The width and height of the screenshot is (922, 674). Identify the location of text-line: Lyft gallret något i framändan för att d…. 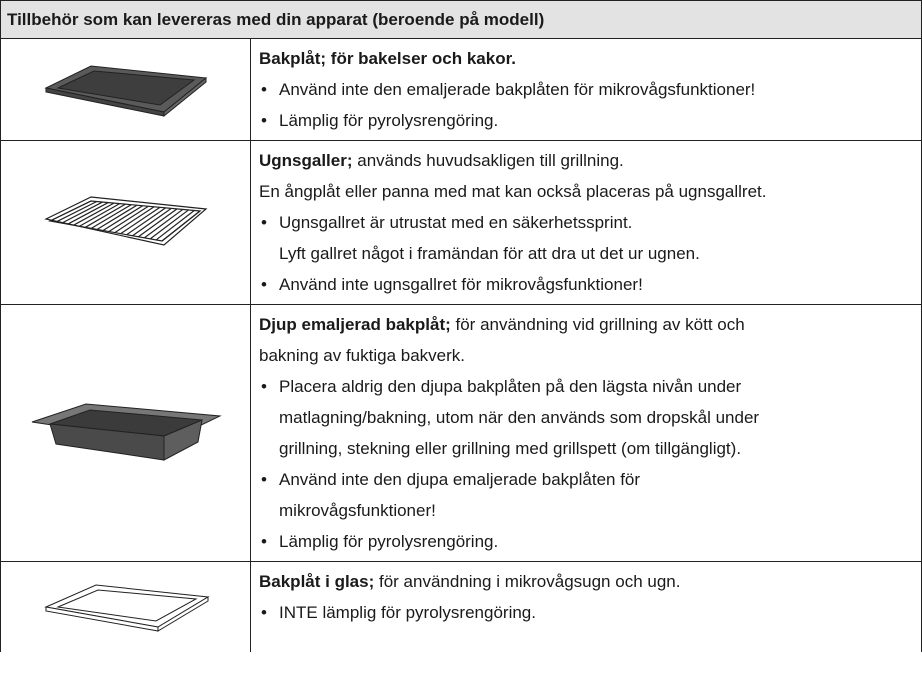
(586, 253).